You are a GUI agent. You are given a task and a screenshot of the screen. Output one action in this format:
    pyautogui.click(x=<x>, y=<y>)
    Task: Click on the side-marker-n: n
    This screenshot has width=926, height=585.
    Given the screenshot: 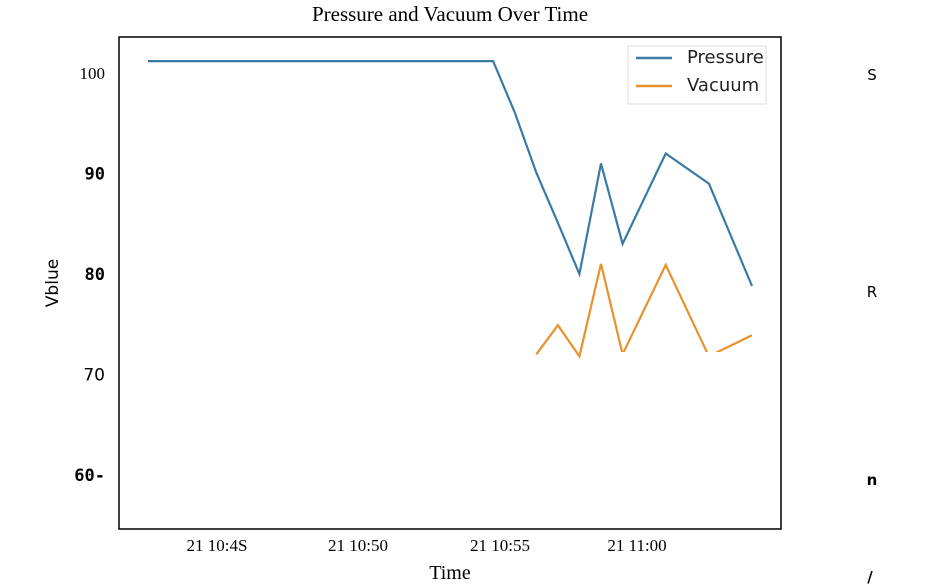 What is the action you would take?
    pyautogui.click(x=872, y=480)
    